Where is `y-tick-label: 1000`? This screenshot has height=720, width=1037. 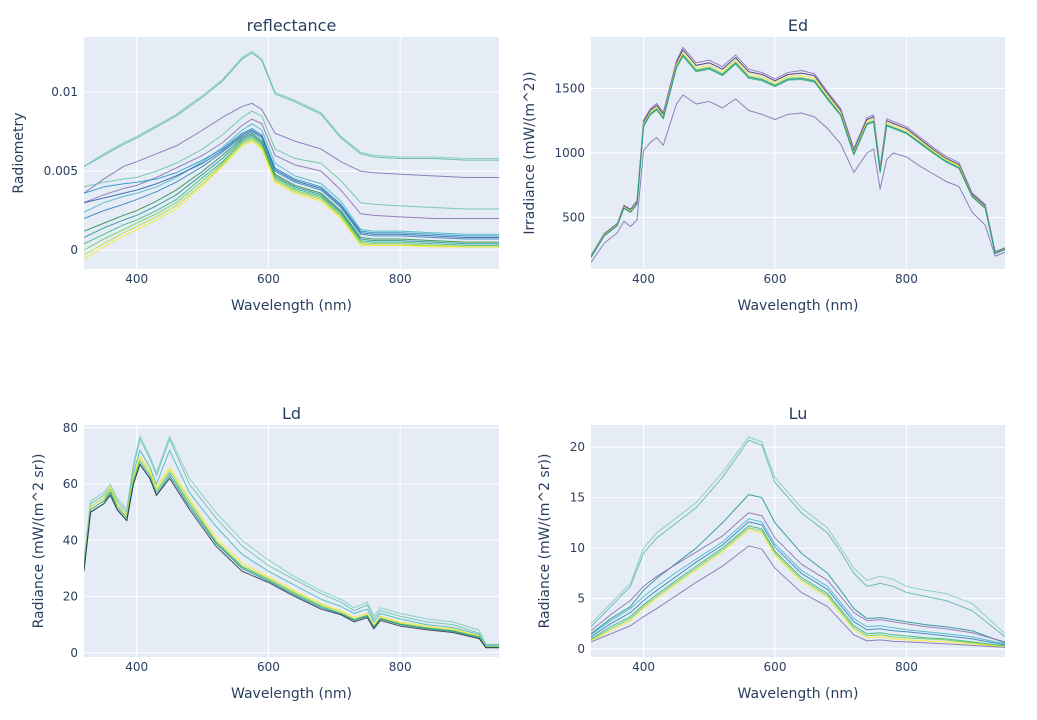 y-tick-label: 1000 is located at coordinates (569, 153).